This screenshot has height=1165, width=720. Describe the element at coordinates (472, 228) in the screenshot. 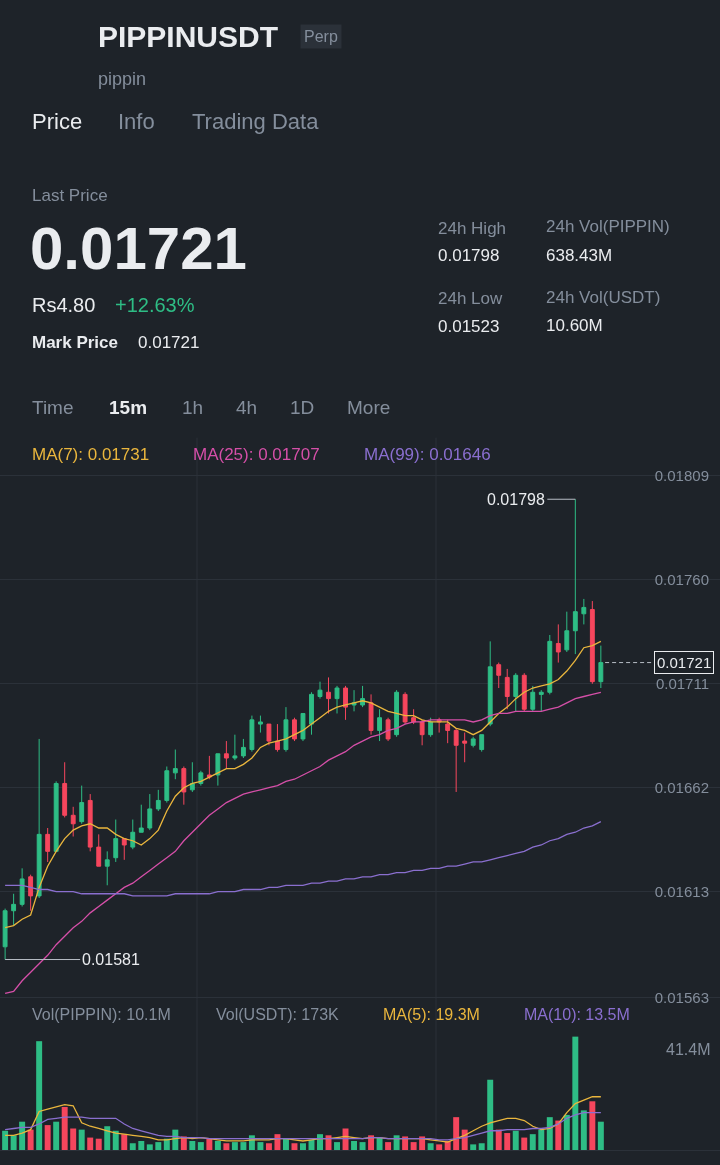

I see `text: 24h High` at that location.